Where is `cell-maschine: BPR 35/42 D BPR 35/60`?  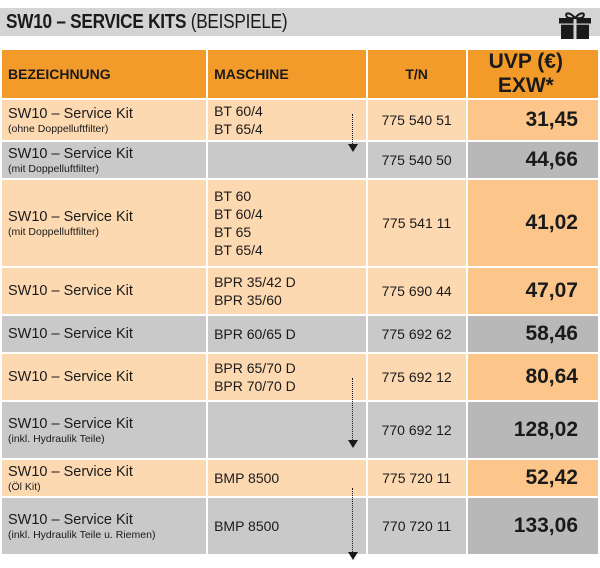
cell-maschine: BPR 35/42 D BPR 35/60 is located at coordinates (287, 291).